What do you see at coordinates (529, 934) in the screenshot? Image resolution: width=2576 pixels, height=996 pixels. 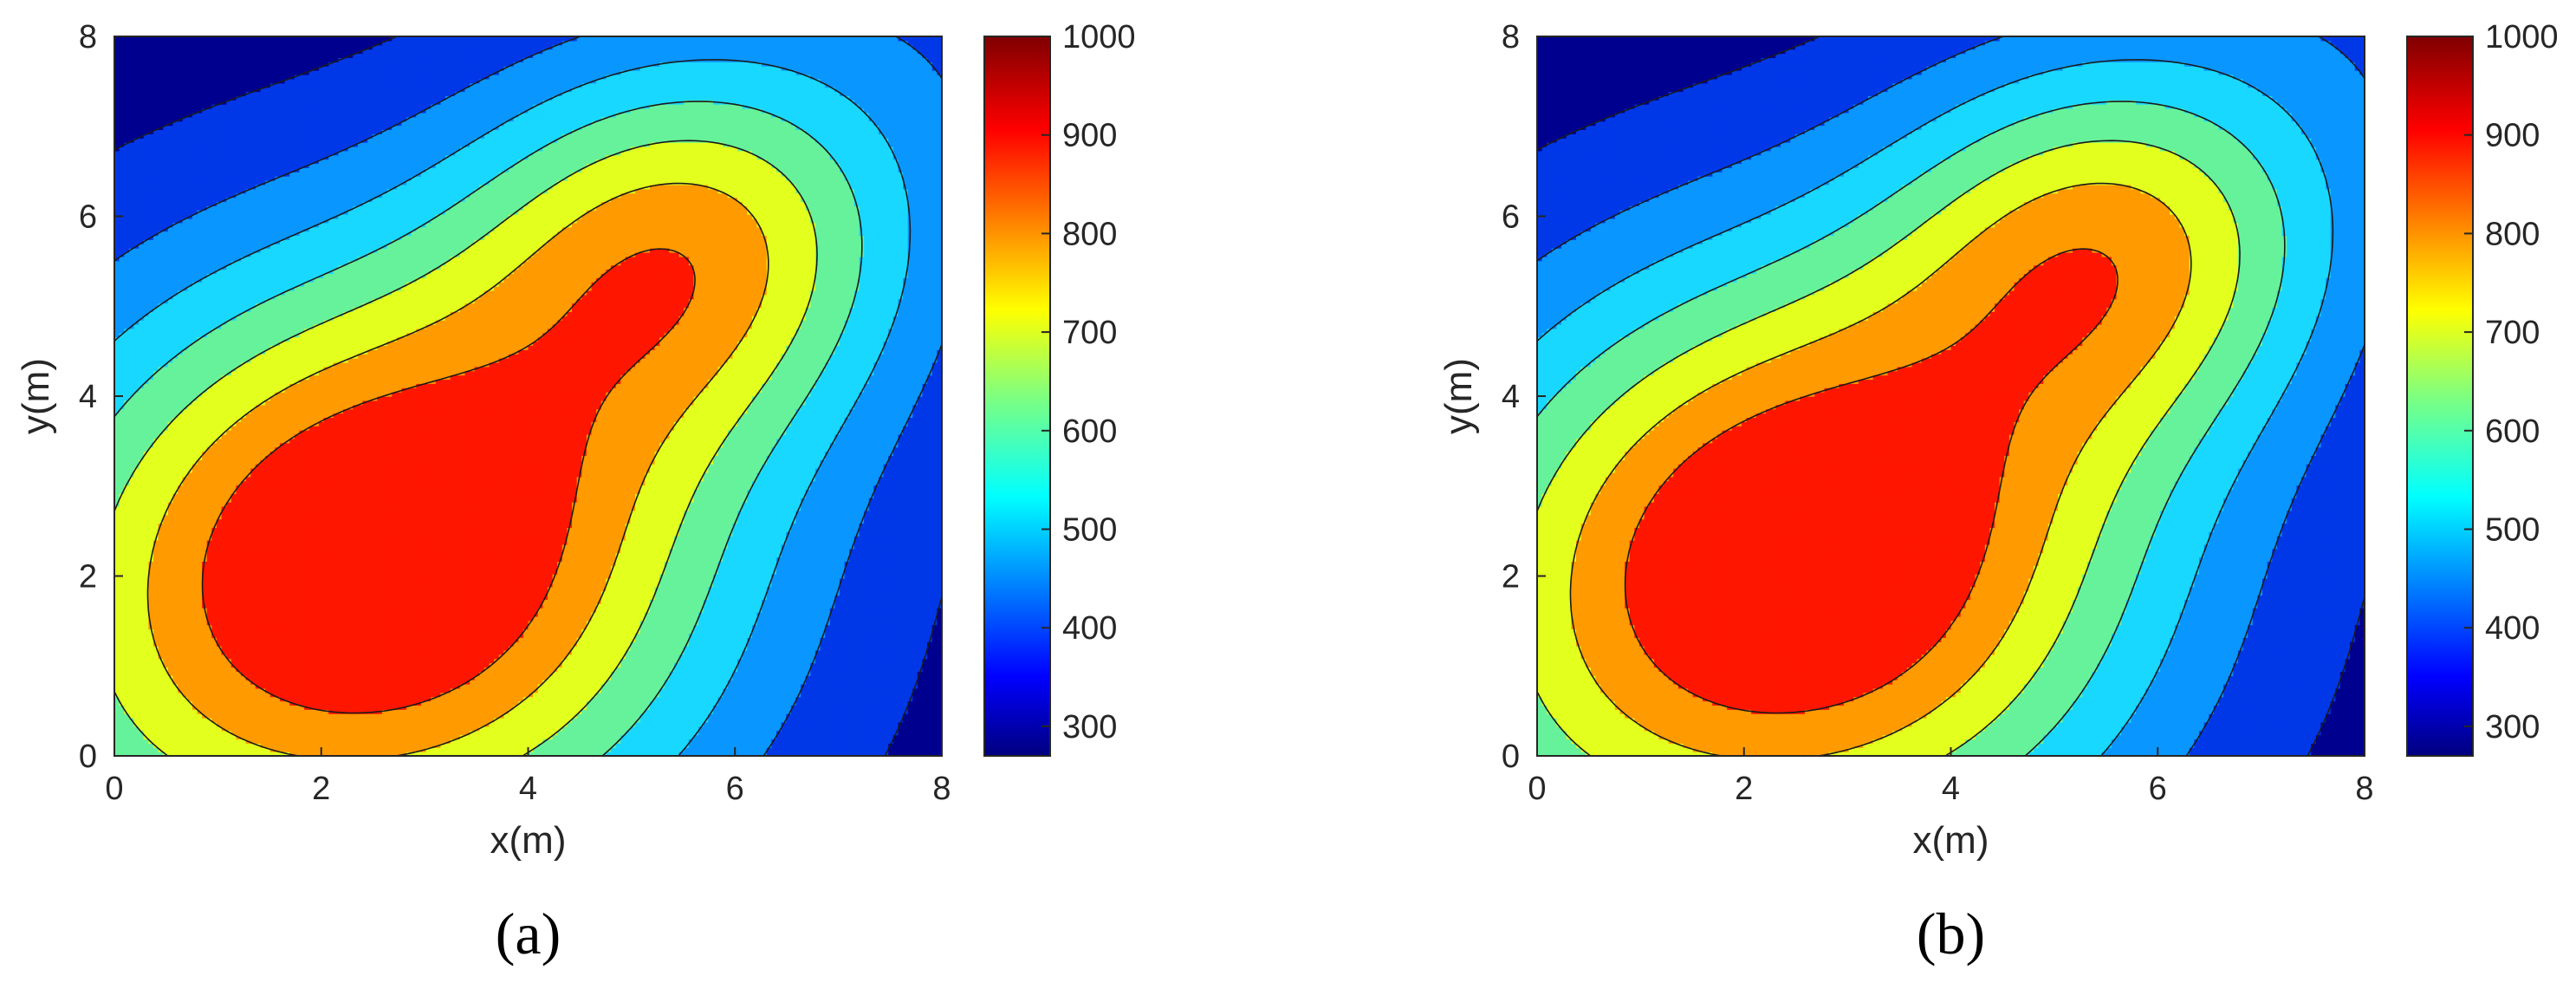 I see `panel-caption: (a)` at bounding box center [529, 934].